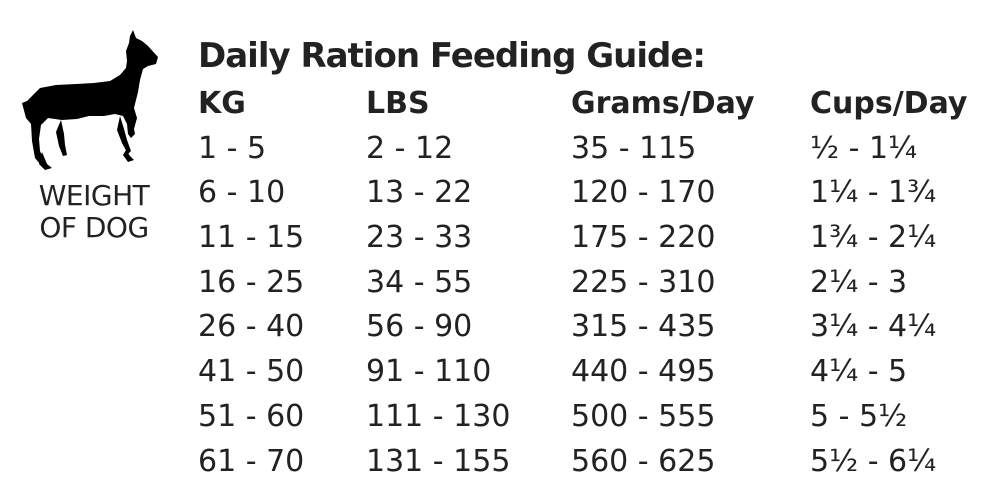 The image size is (1000, 500). Describe the element at coordinates (859, 372) in the screenshot. I see `cell-cups: 4¼ - 5` at that location.